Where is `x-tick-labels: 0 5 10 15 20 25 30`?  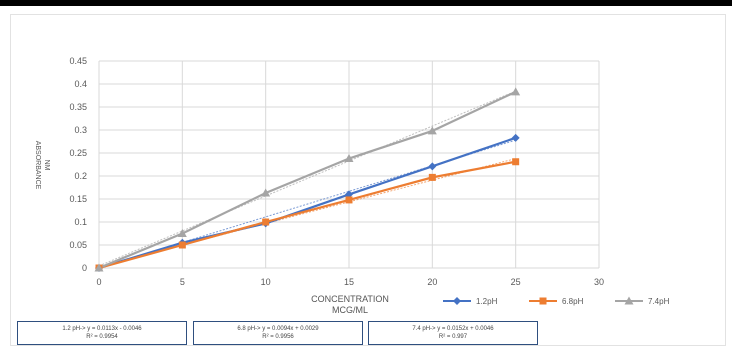 x-tick-labels: 0 5 10 15 20 25 30 is located at coordinates (350, 282).